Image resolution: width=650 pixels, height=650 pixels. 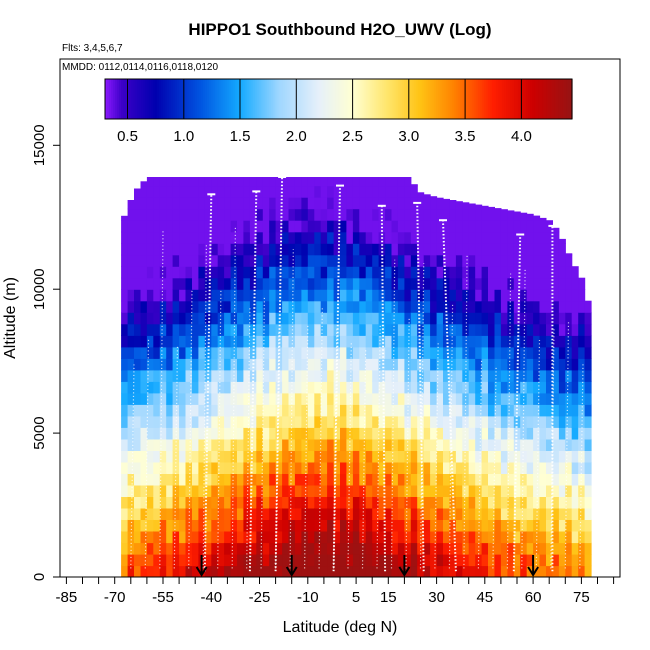 I want to click on profile-trace, so click(x=161, y=399).